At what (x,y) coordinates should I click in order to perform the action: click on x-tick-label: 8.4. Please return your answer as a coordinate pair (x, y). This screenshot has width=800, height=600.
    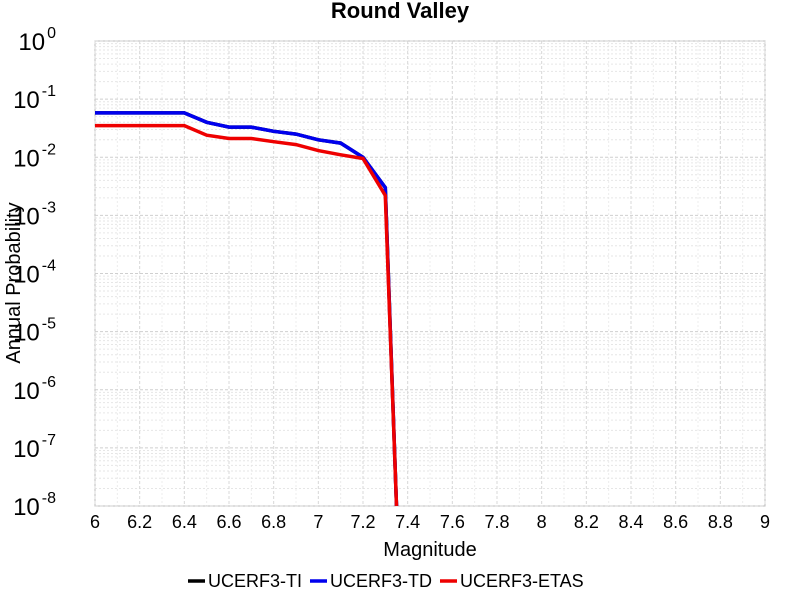
    Looking at the image, I should click on (630, 522).